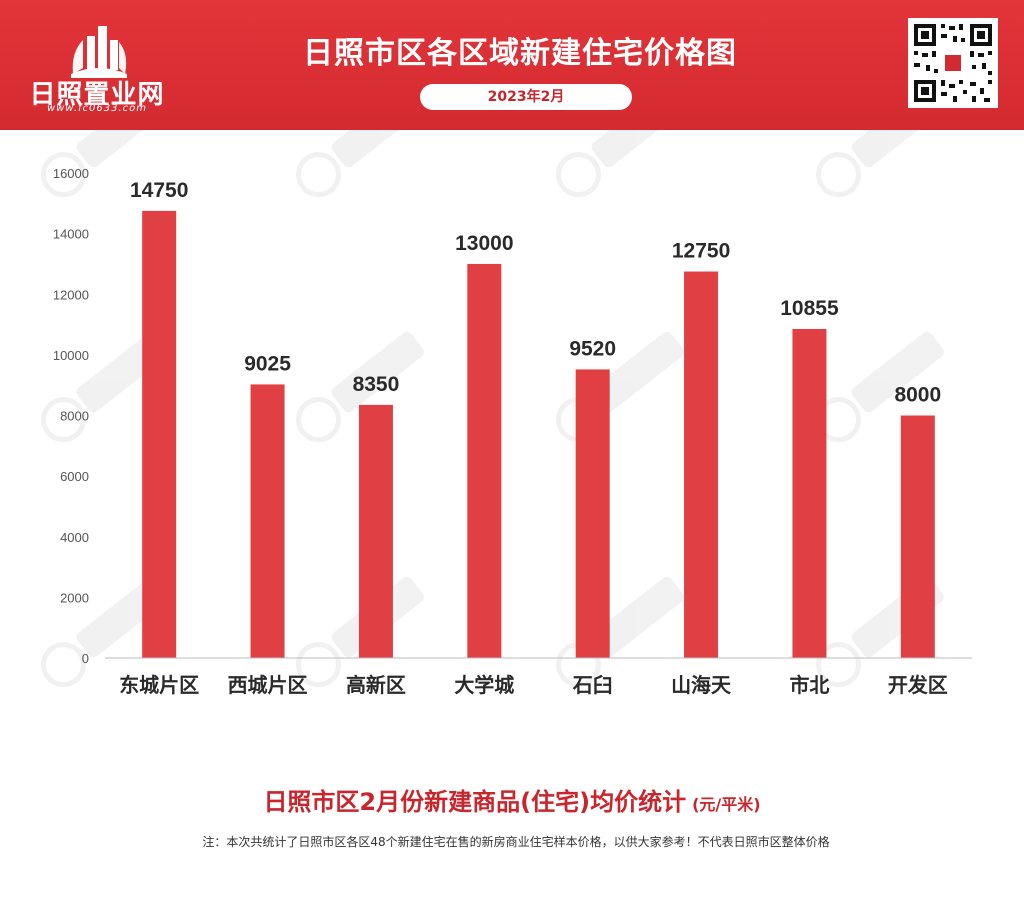 The height and width of the screenshot is (899, 1024). Describe the element at coordinates (74, 476) in the screenshot. I see `y-tick-label: 6000` at that location.